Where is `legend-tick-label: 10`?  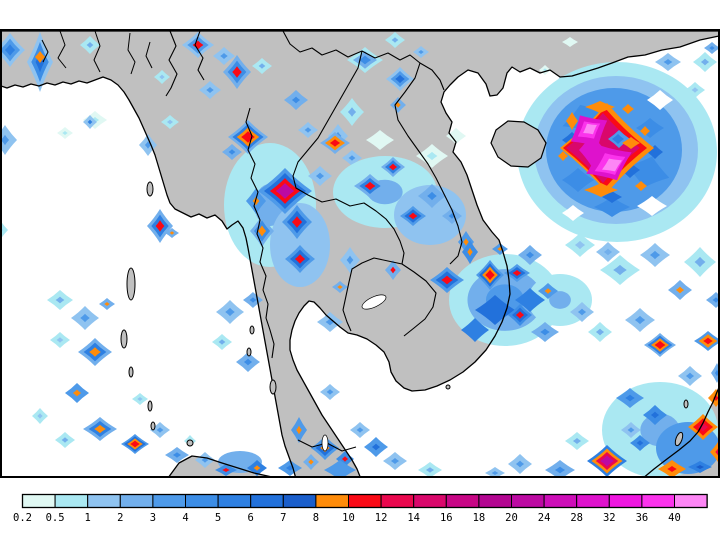 legend-tick-label: 10 is located at coordinates (348, 518).